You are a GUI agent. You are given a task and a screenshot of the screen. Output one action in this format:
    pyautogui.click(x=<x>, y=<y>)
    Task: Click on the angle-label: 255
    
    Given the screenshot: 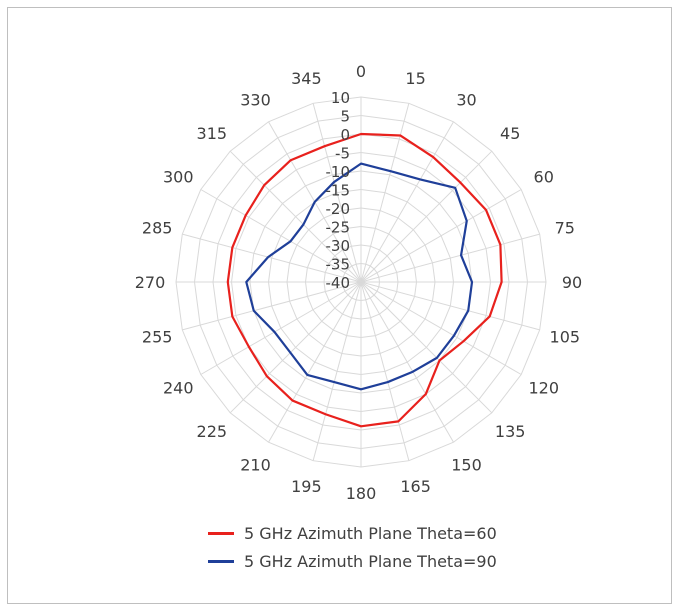 What is the action you would take?
    pyautogui.click(x=157, y=337)
    